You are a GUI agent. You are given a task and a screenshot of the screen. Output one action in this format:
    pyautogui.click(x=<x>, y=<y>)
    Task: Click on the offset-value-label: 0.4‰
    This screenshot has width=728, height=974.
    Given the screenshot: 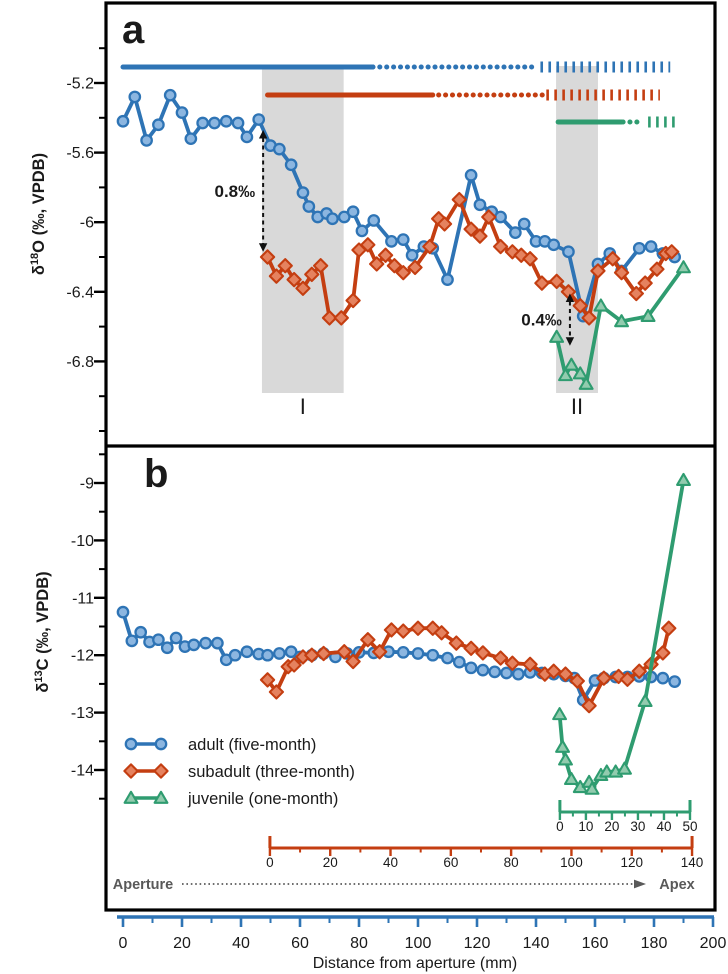 What is the action you would take?
    pyautogui.click(x=541, y=320)
    